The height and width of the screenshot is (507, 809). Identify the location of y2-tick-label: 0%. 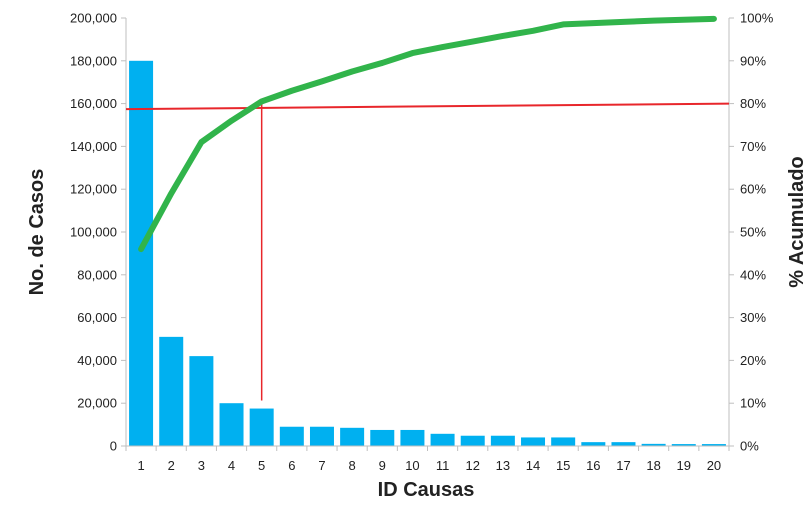
(749, 446).